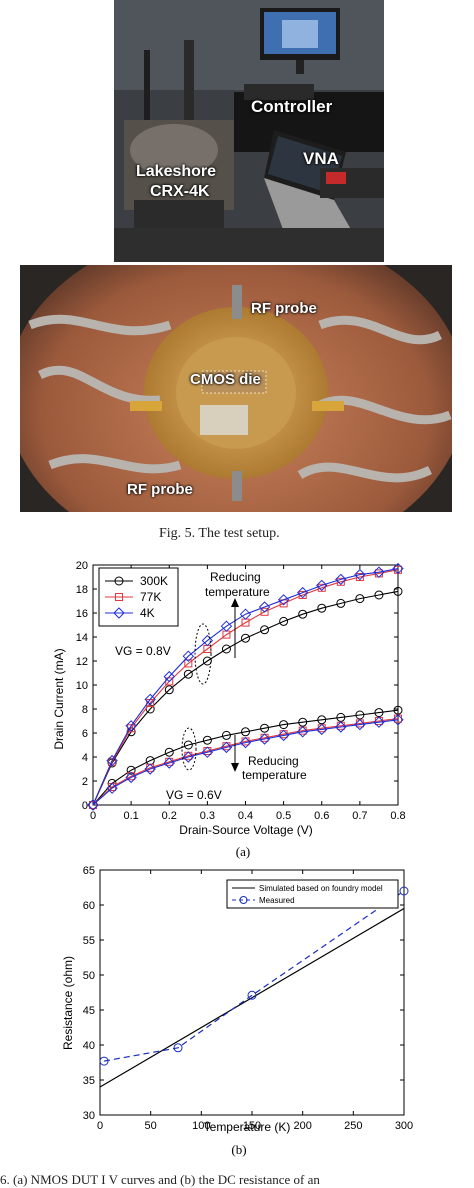 The height and width of the screenshot is (1188, 474). What do you see at coordinates (85, 734) in the screenshot?
I see `iv-y-tick-label: 6` at bounding box center [85, 734].